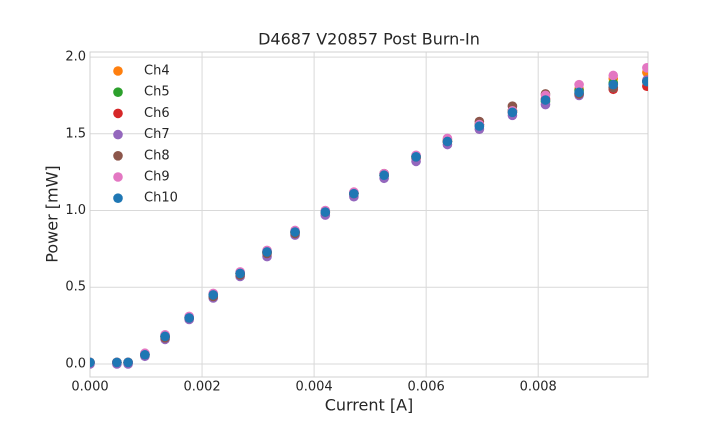 Image resolution: width=720 pixels, height=432 pixels. Describe the element at coordinates (157, 113) in the screenshot. I see `legend-label: Ch6` at that location.